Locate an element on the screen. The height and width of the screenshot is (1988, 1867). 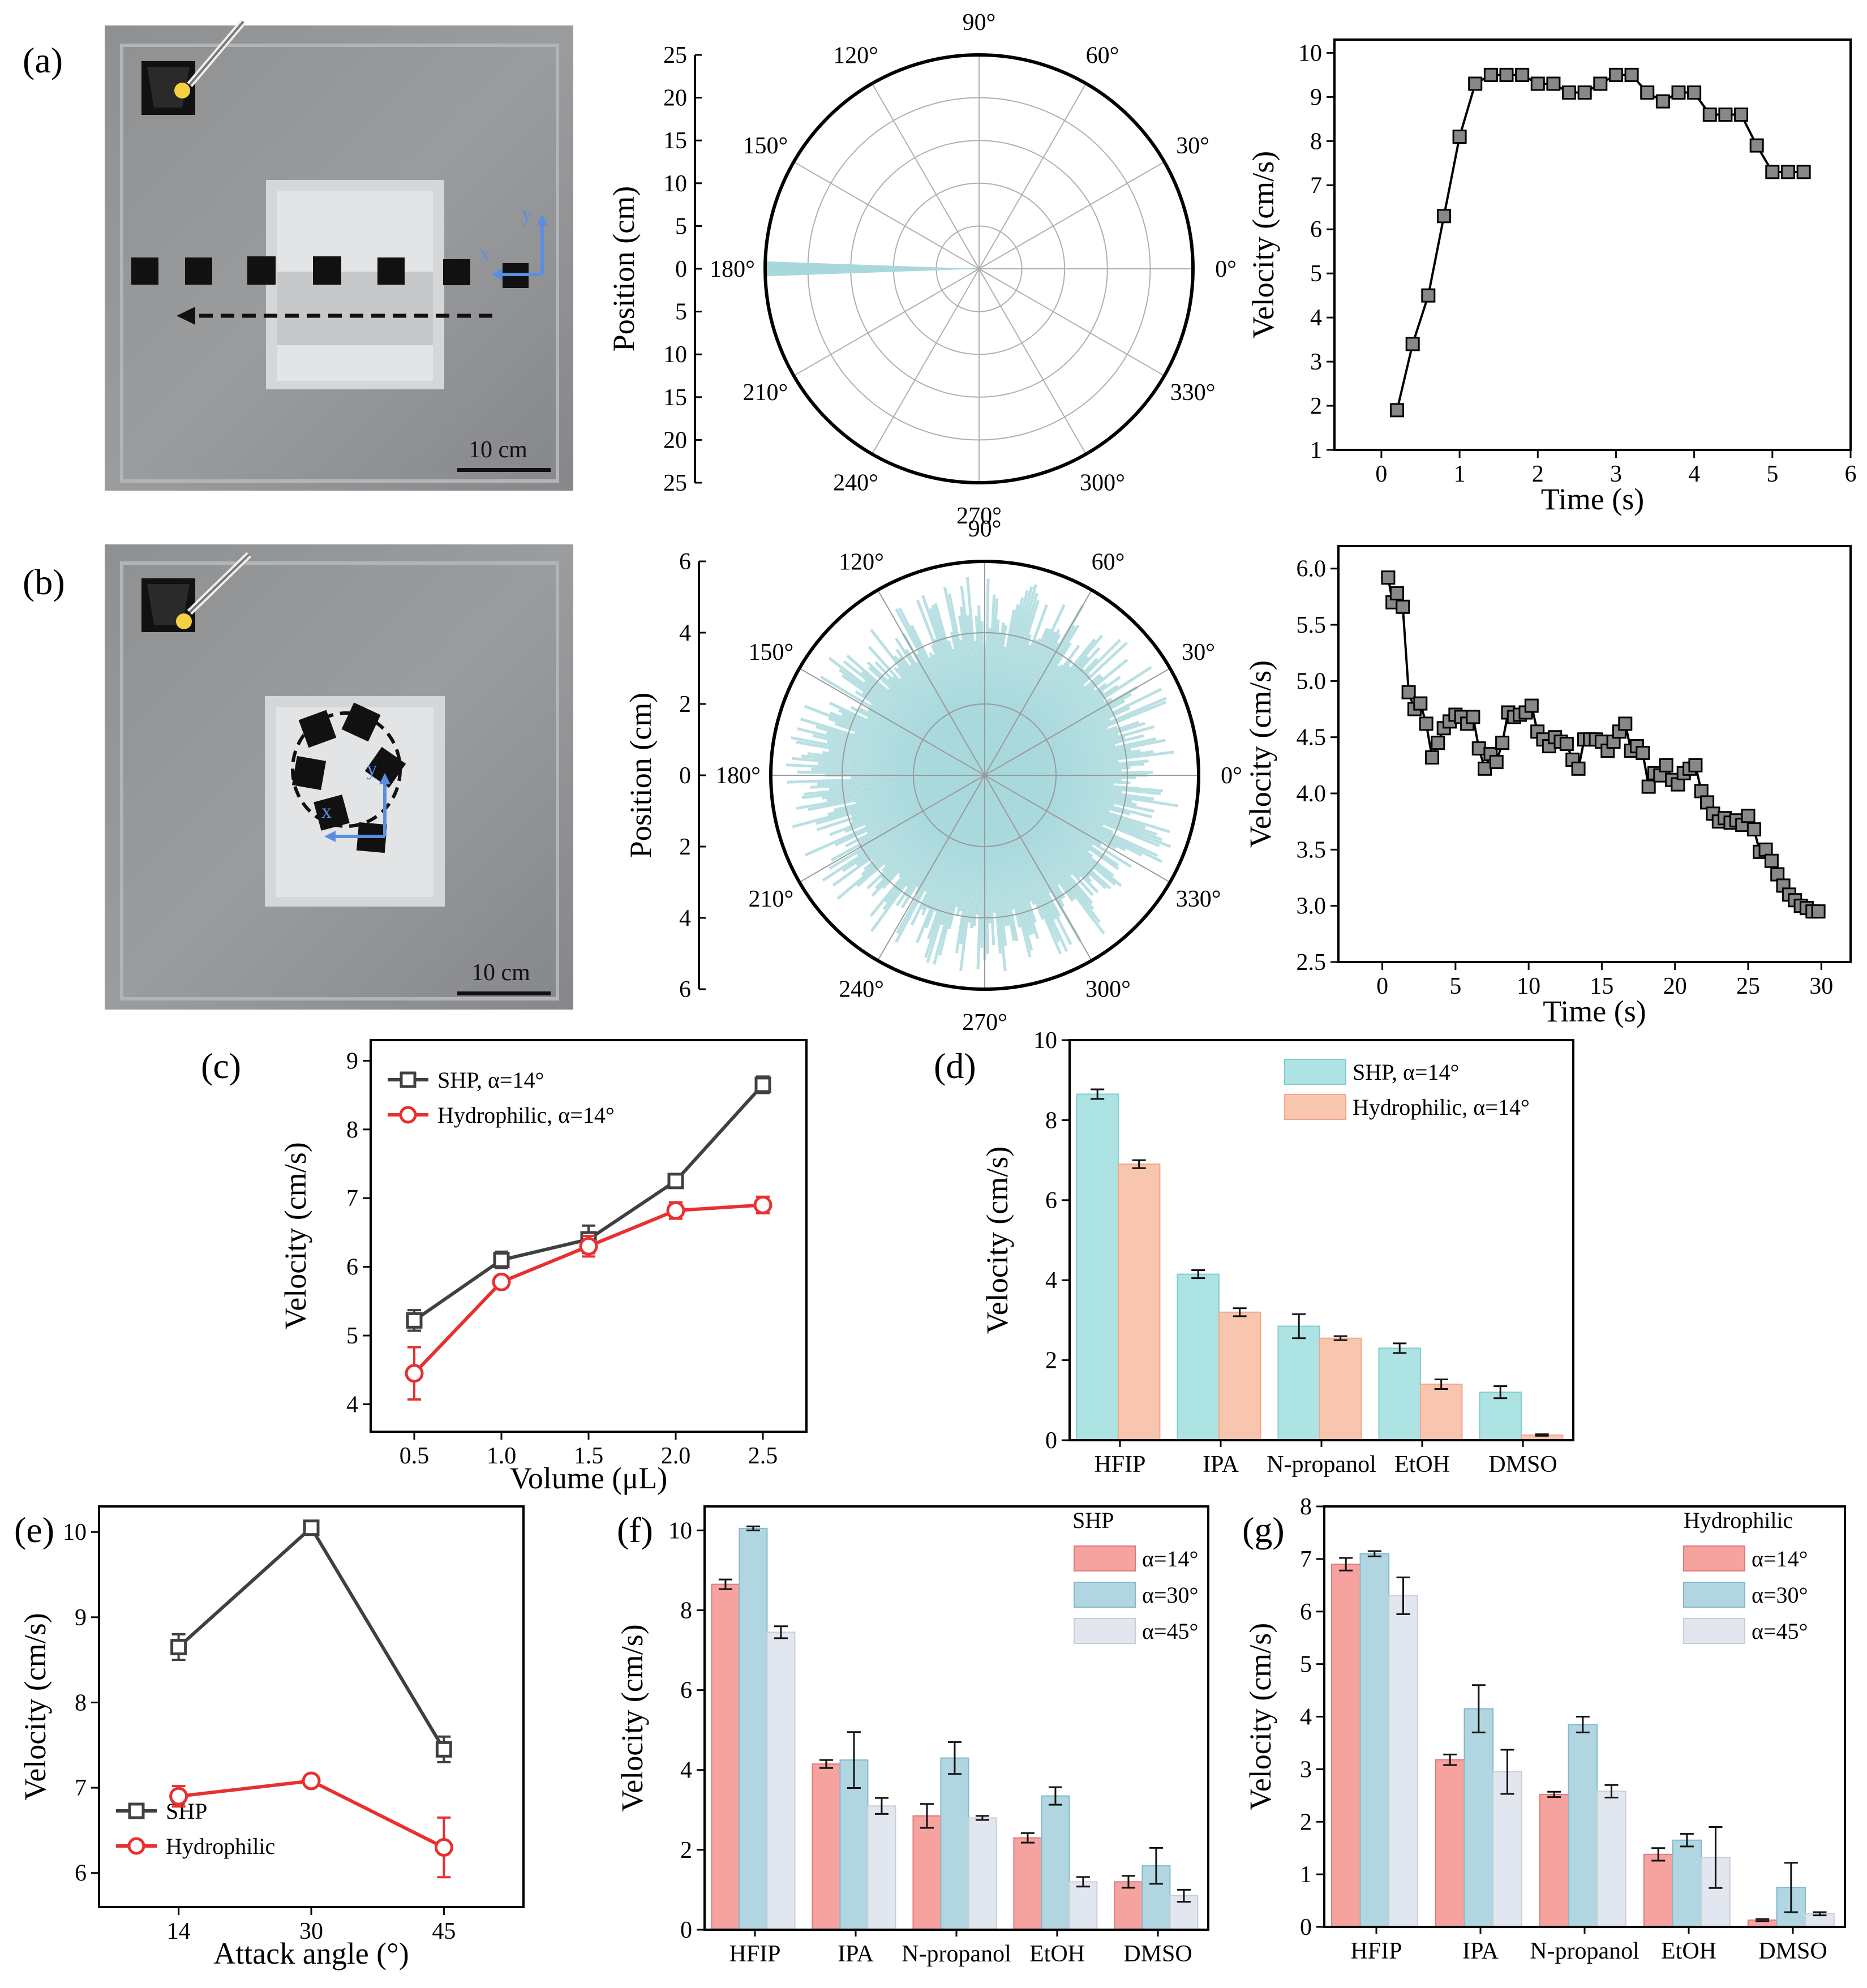
bar-g-ytick-label: 8 is located at coordinates (1306, 1507).